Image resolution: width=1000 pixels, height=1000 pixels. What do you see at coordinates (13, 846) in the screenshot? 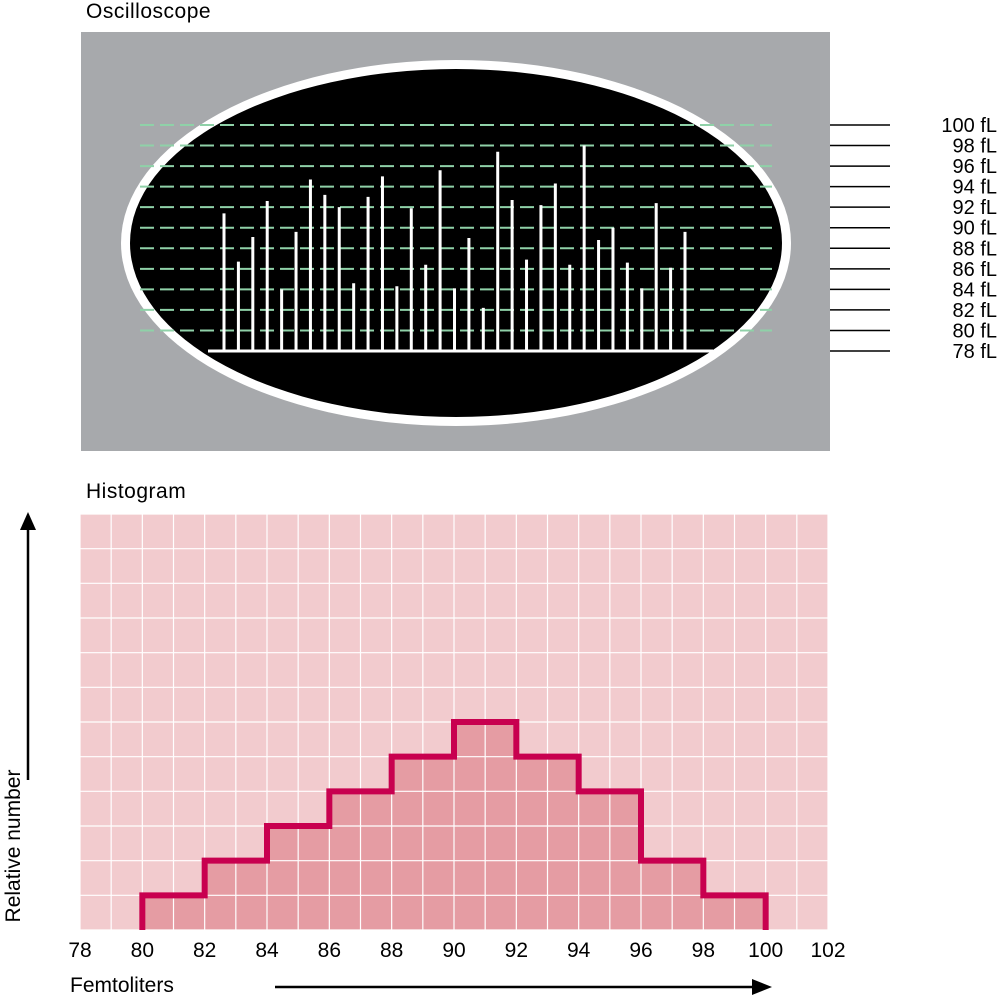
I see `y-axis-label: Relative number` at bounding box center [13, 846].